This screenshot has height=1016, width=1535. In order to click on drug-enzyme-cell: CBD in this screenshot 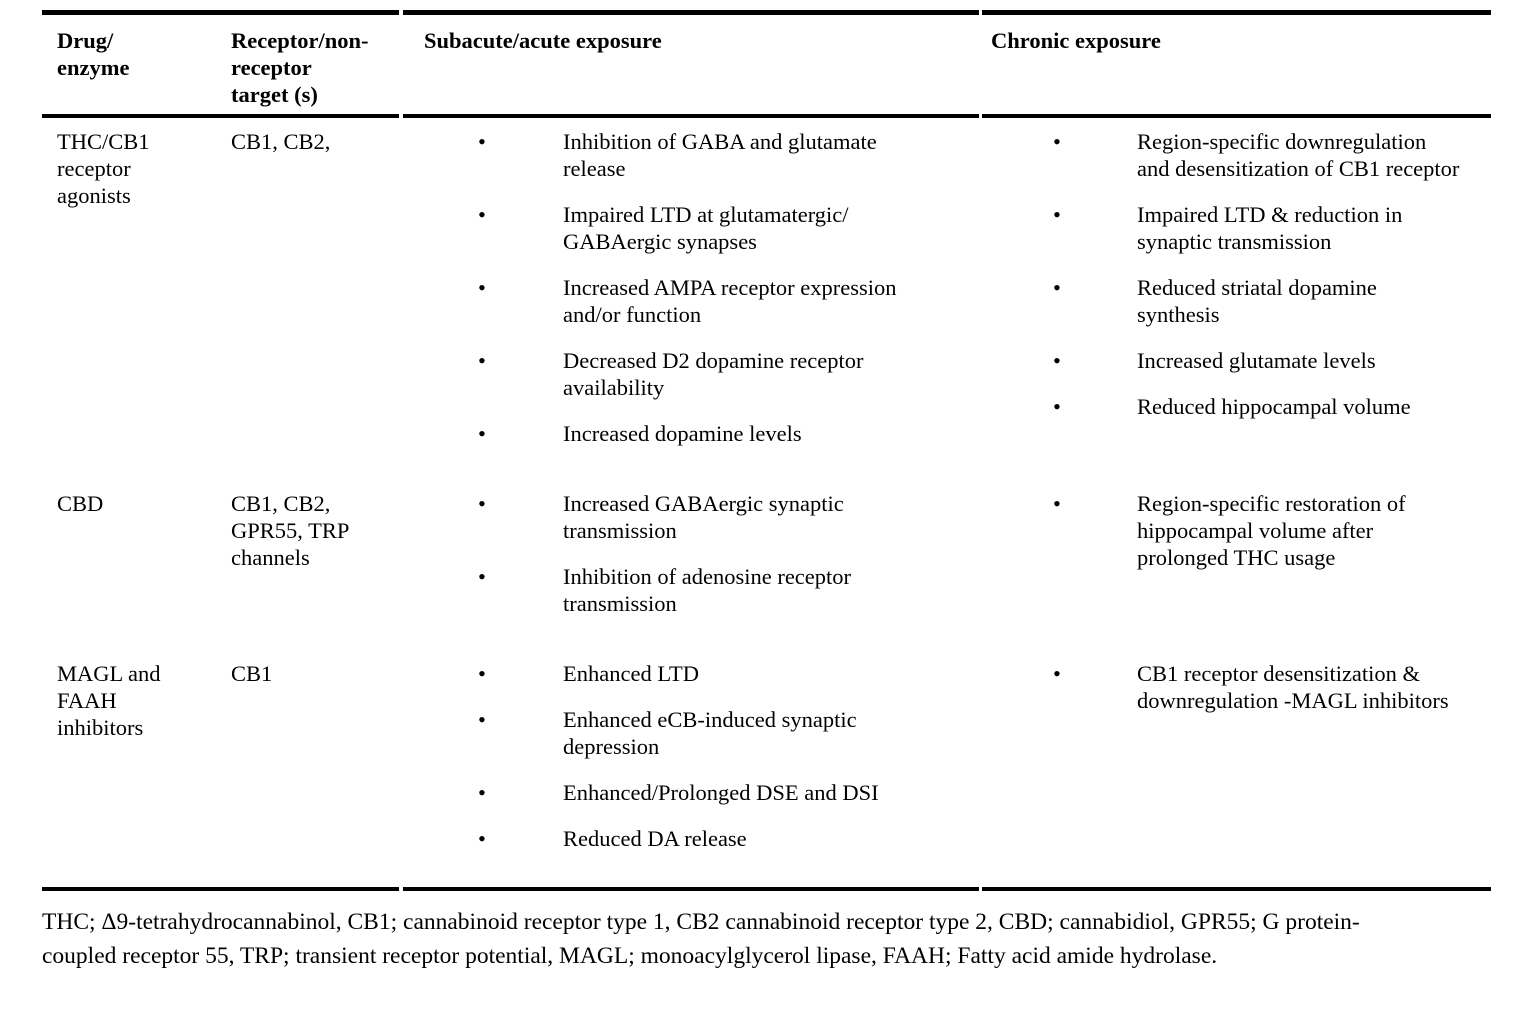, I will do `click(80, 503)`.